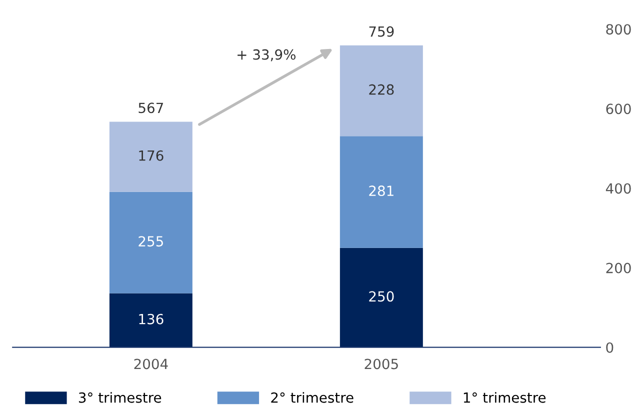  Describe the element at coordinates (267, 55) in the screenshot. I see `annotation: + 33,9%` at that location.